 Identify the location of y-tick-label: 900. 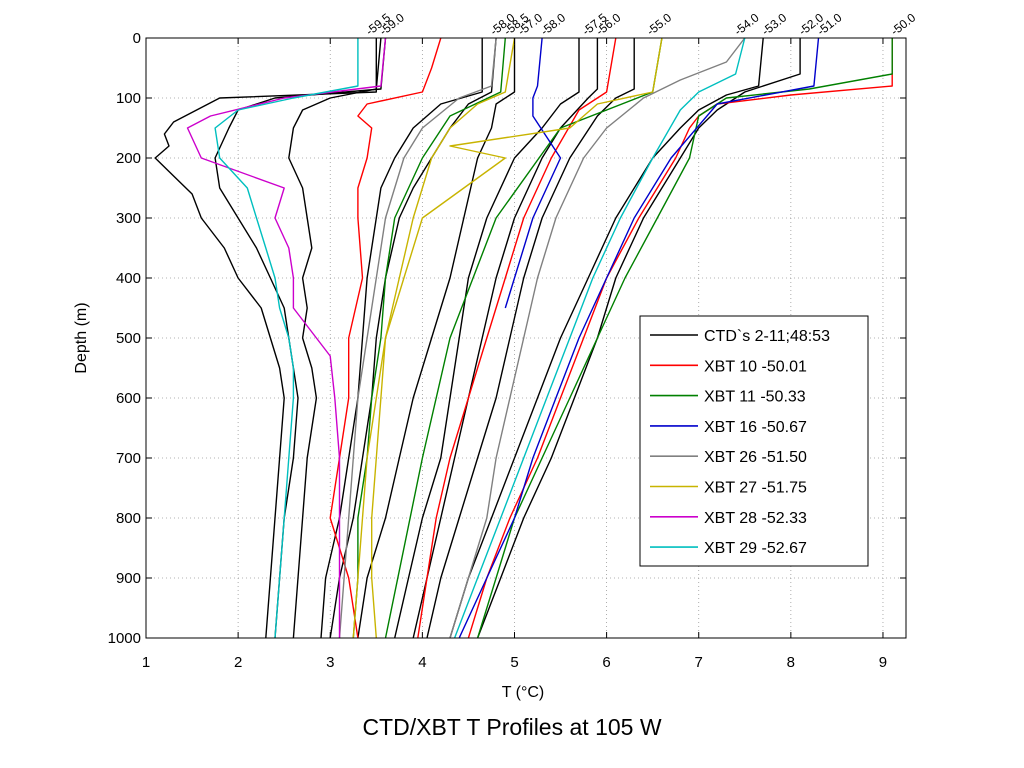
(128, 578).